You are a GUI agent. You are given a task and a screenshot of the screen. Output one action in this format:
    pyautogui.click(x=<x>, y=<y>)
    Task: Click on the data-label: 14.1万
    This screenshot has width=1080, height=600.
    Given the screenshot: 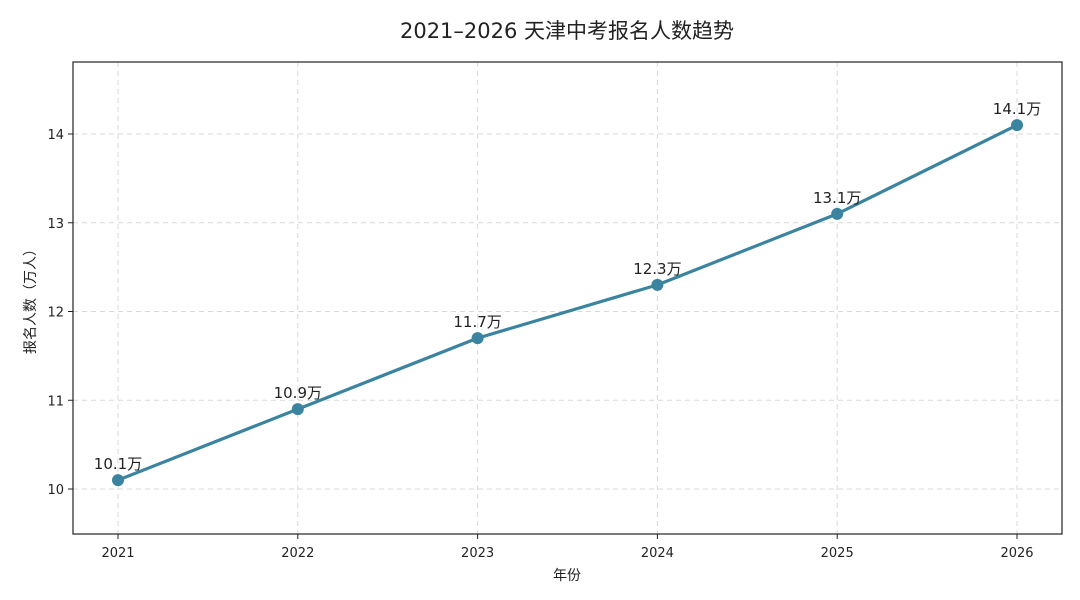 What is the action you would take?
    pyautogui.click(x=1017, y=109)
    